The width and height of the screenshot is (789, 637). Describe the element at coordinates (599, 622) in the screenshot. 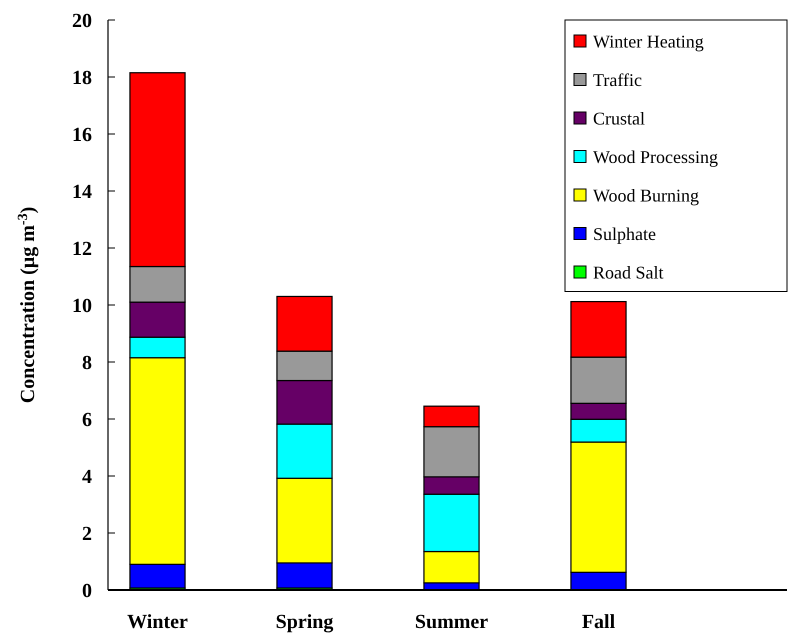

I see `x-tick-label: Fall` at that location.